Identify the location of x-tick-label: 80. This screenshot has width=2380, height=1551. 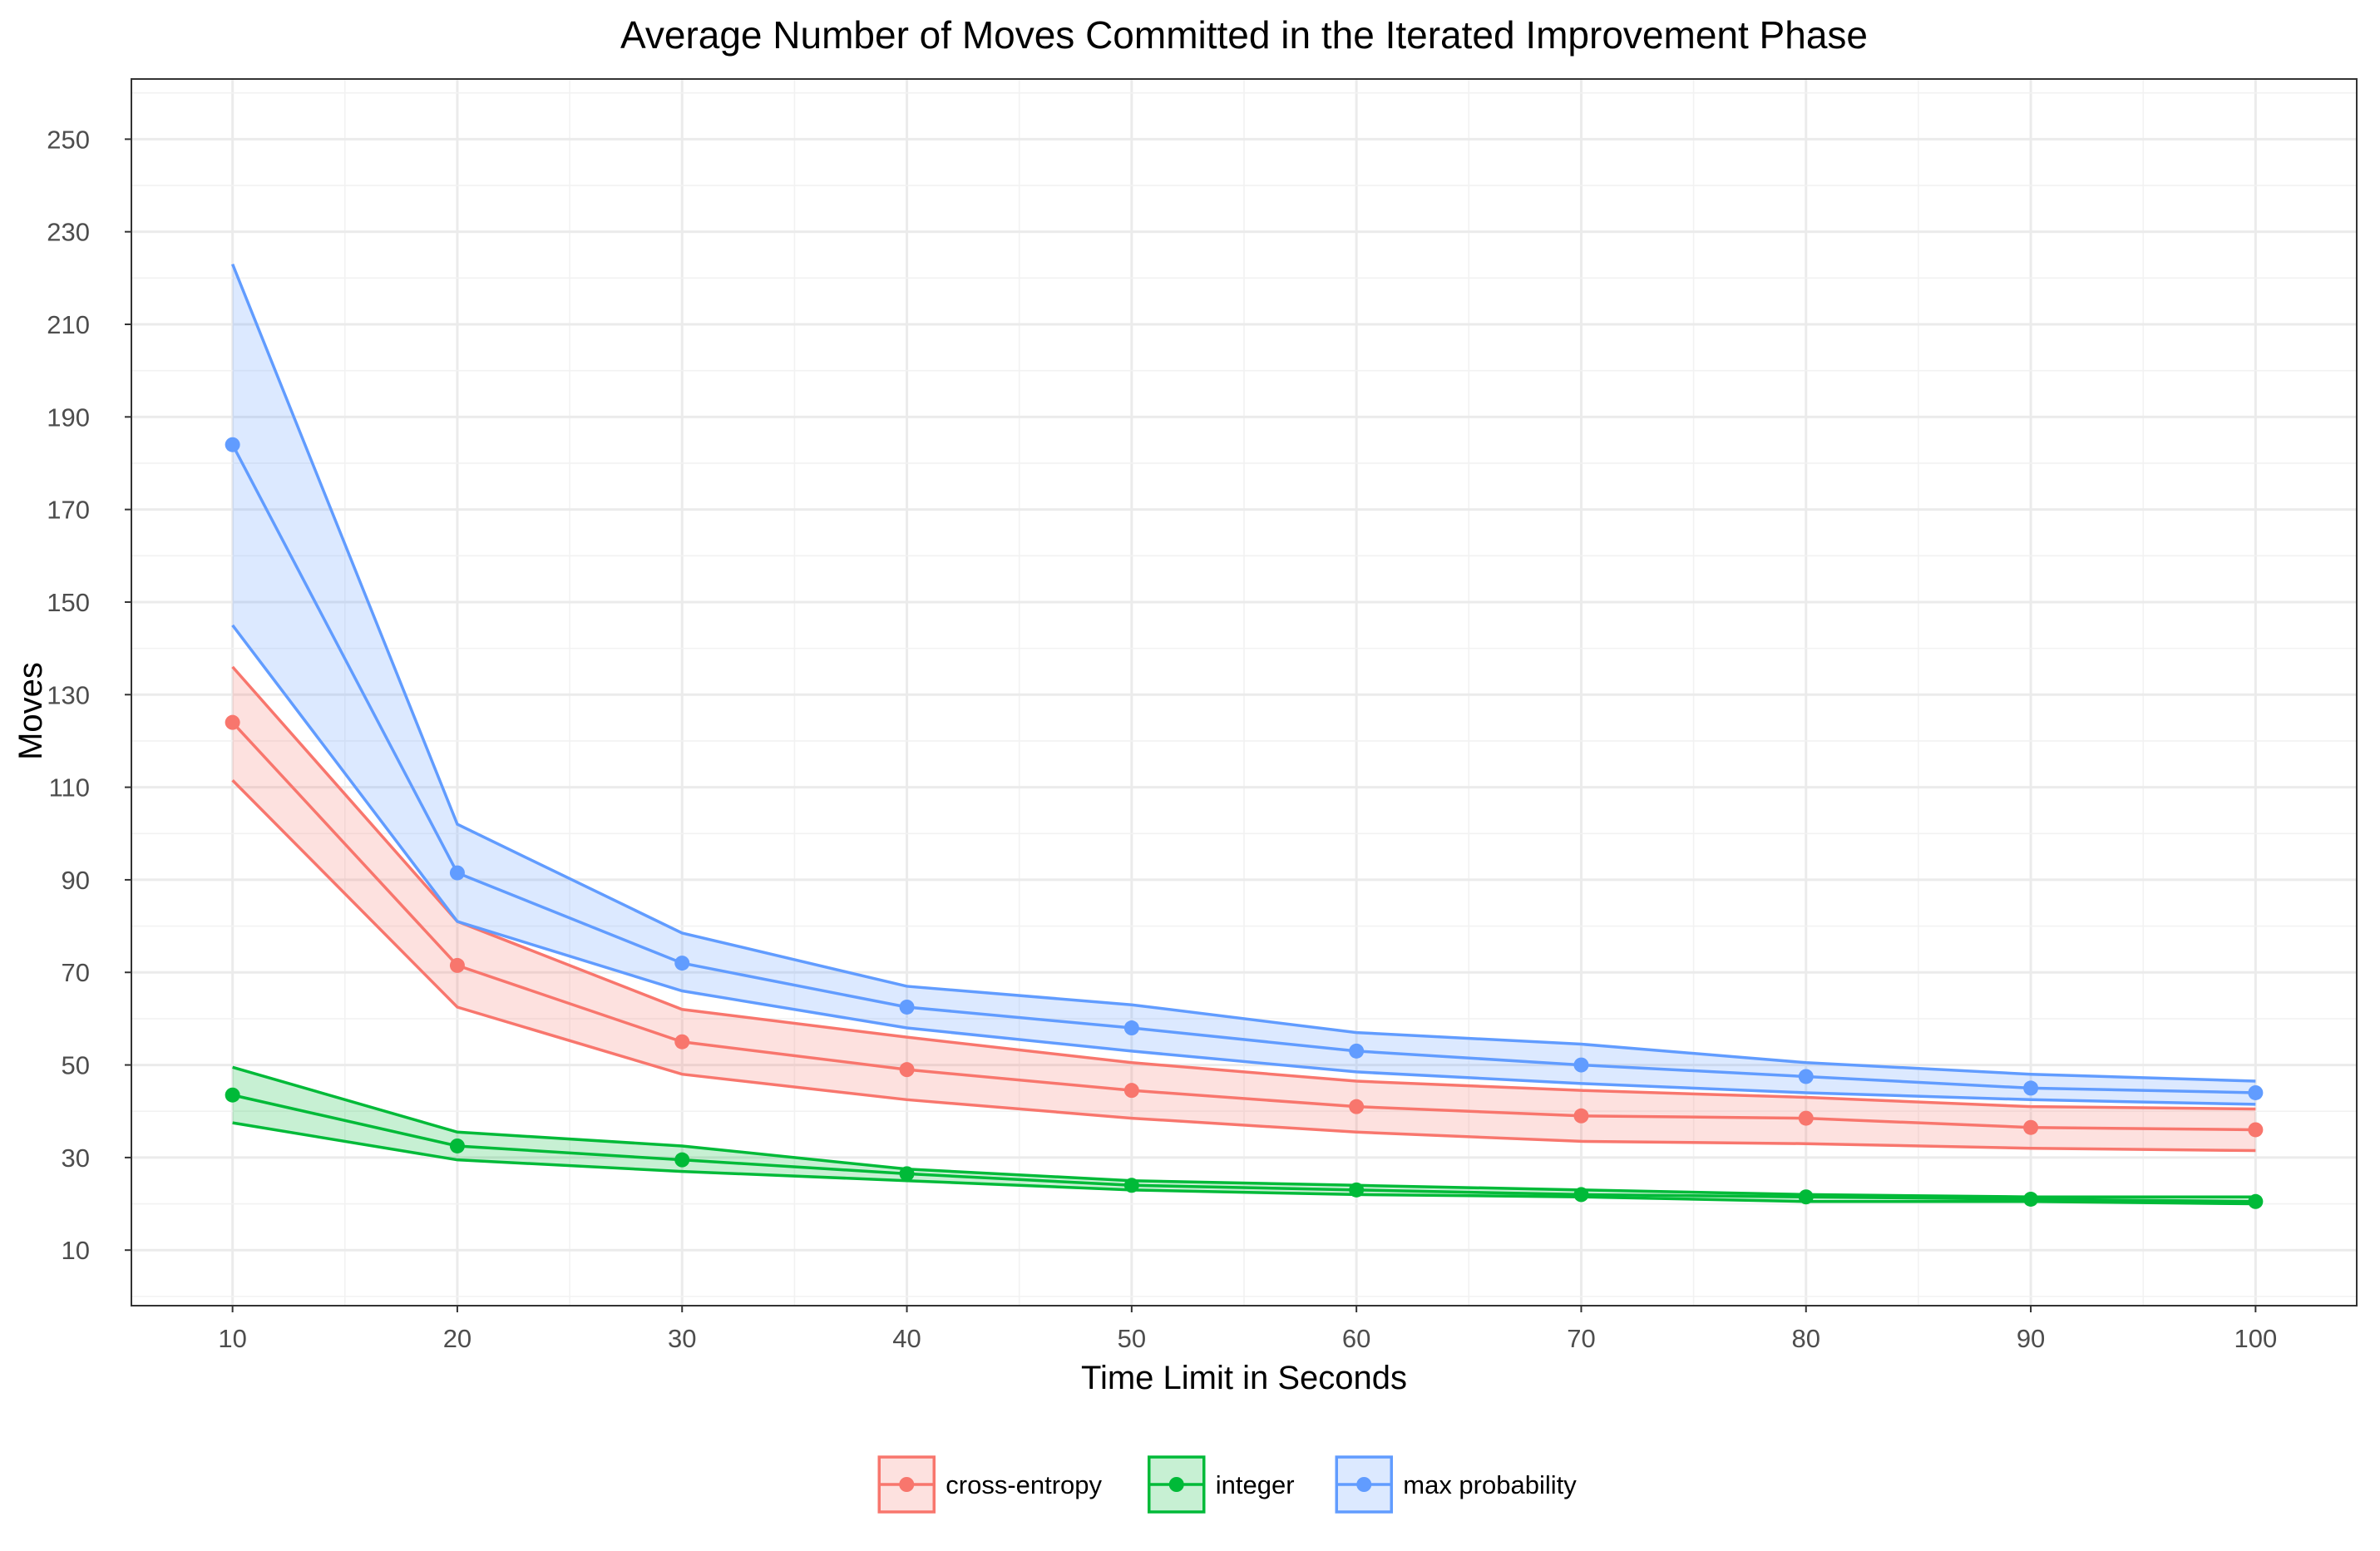
(1806, 1338).